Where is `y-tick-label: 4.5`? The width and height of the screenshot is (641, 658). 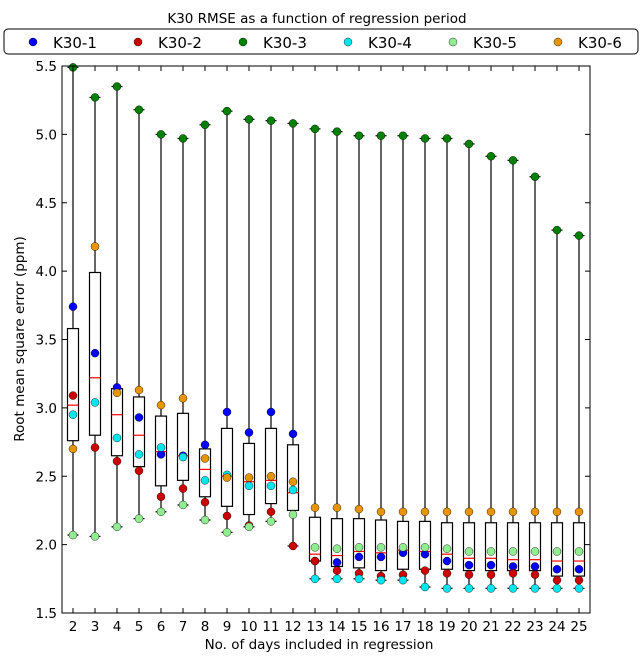 y-tick-label: 4.5 is located at coordinates (46, 204).